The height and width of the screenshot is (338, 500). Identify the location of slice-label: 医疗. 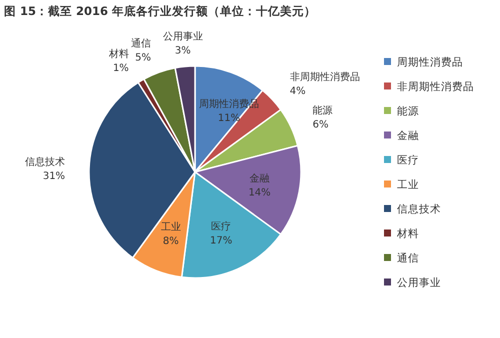
(221, 226).